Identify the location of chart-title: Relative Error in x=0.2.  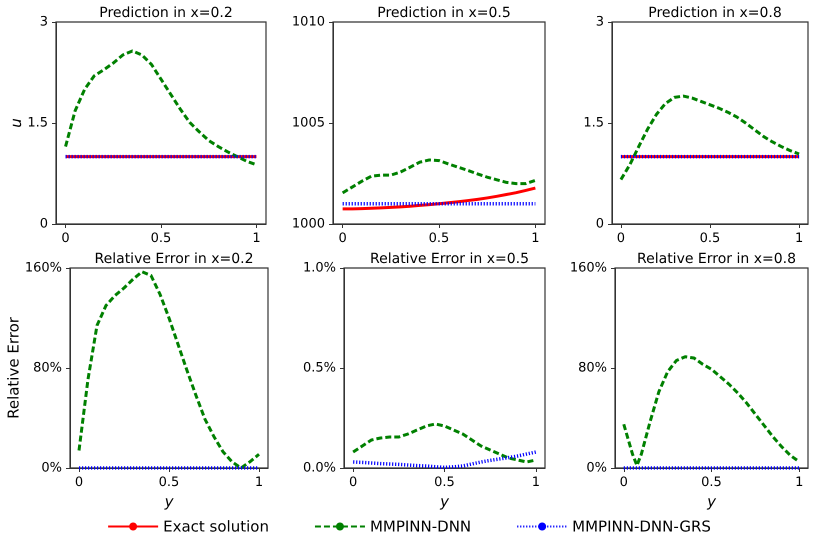
(174, 259).